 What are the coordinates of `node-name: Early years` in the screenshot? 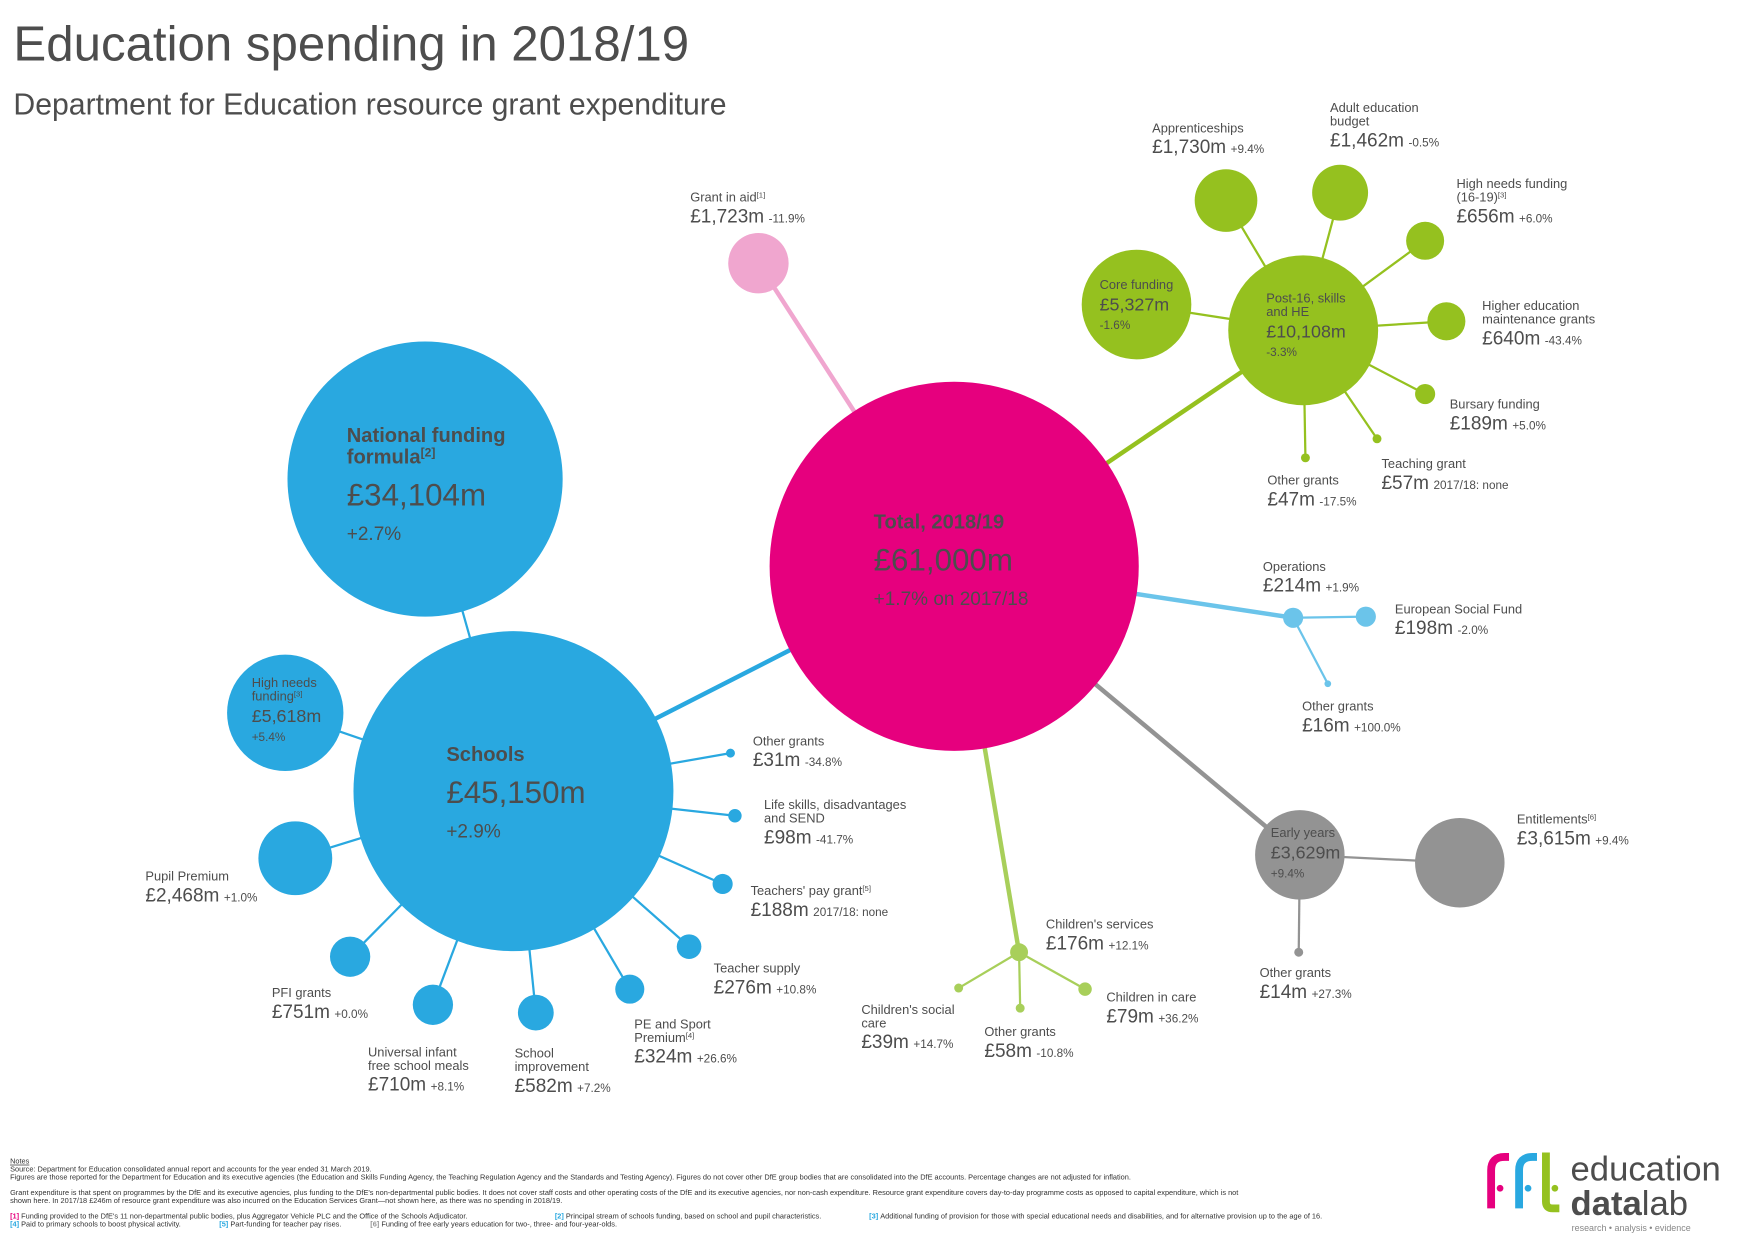 It's located at (1303, 832).